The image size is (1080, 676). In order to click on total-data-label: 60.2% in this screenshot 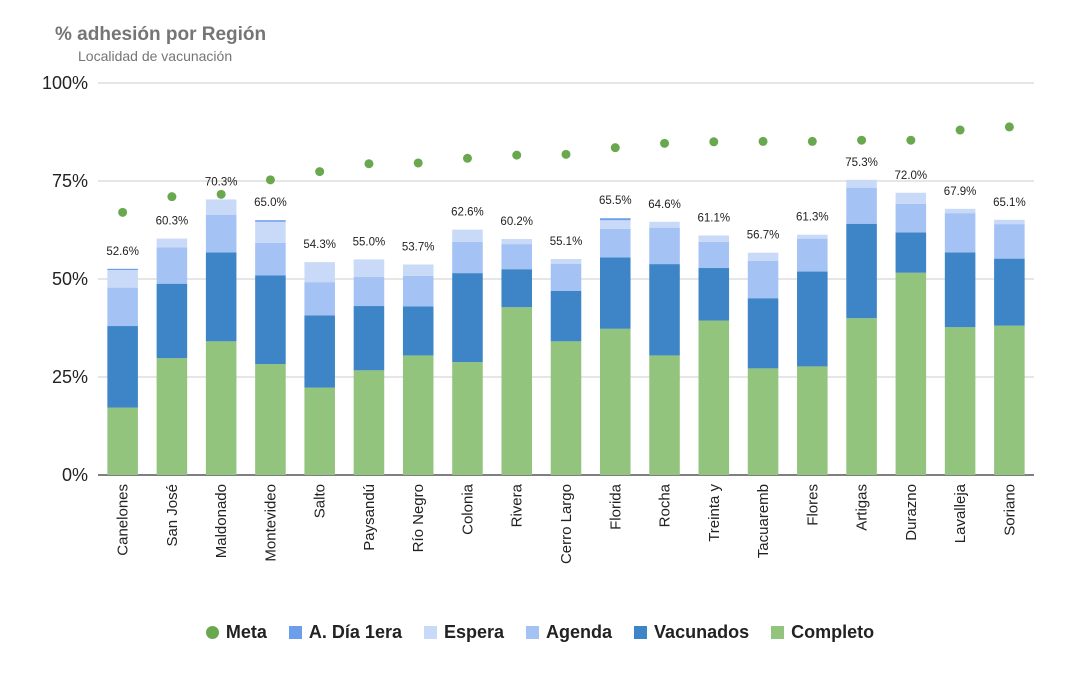, I will do `click(516, 222)`.